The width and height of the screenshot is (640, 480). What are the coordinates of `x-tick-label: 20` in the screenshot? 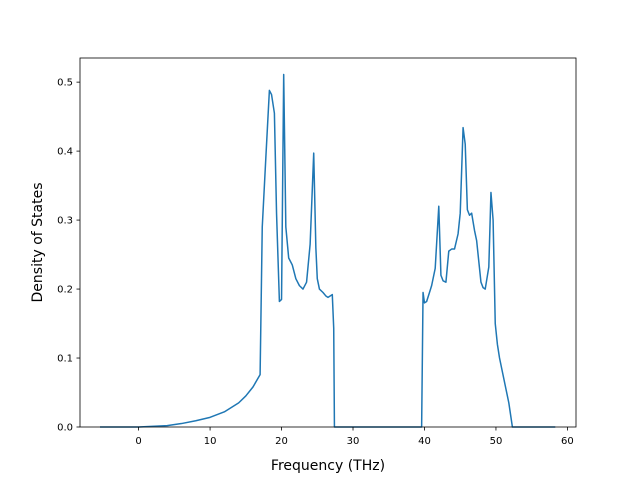 It's located at (281, 441).